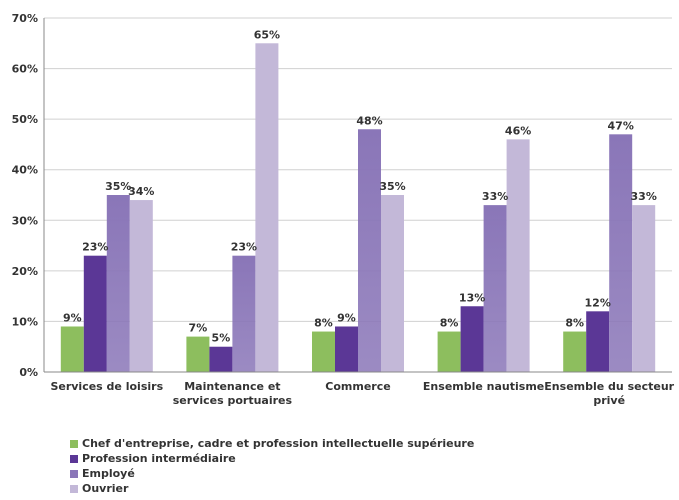 The height and width of the screenshot is (500, 679). What do you see at coordinates (369, 120) in the screenshot?
I see `data-label: 48%` at bounding box center [369, 120].